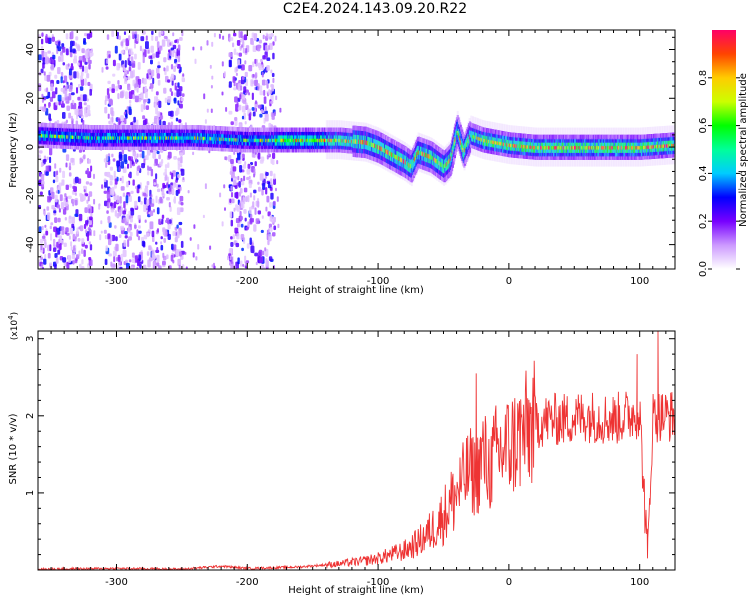  Describe the element at coordinates (639, 281) in the screenshot. I see `spectrogram-x-tick-label: 100` at that location.